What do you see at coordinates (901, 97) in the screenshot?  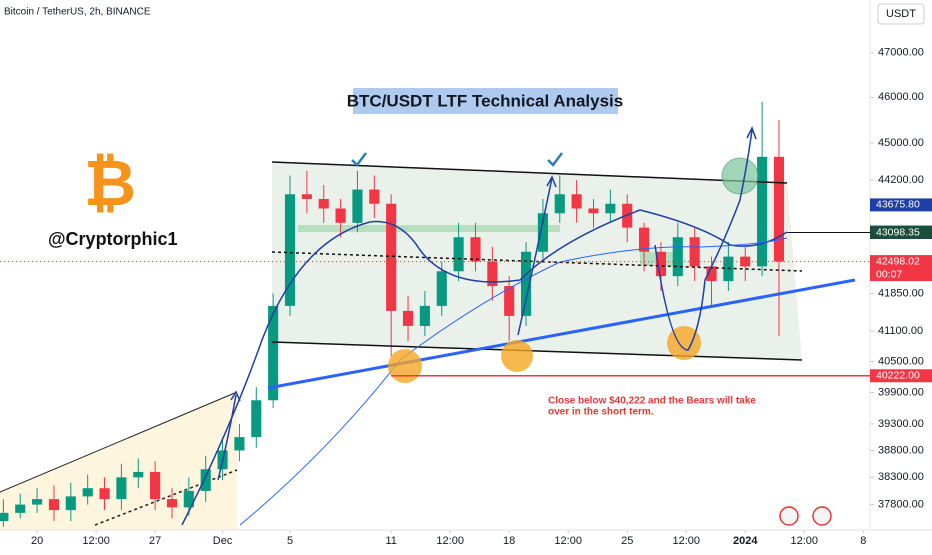 I see `y-tick-label: 46000.00` at bounding box center [901, 97].